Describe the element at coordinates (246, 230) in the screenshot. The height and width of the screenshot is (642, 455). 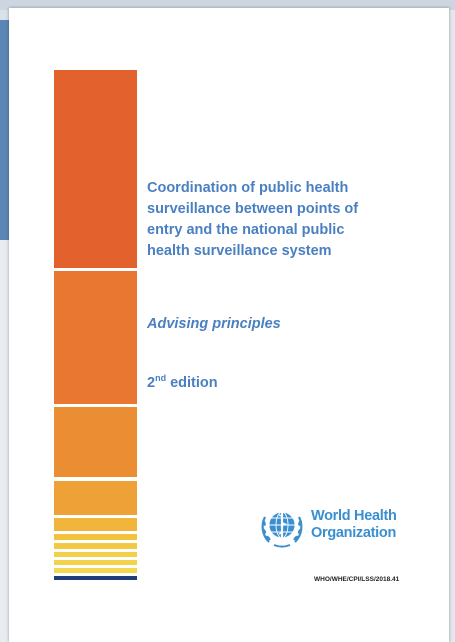
I see `title-line: entry and the national public` at that location.